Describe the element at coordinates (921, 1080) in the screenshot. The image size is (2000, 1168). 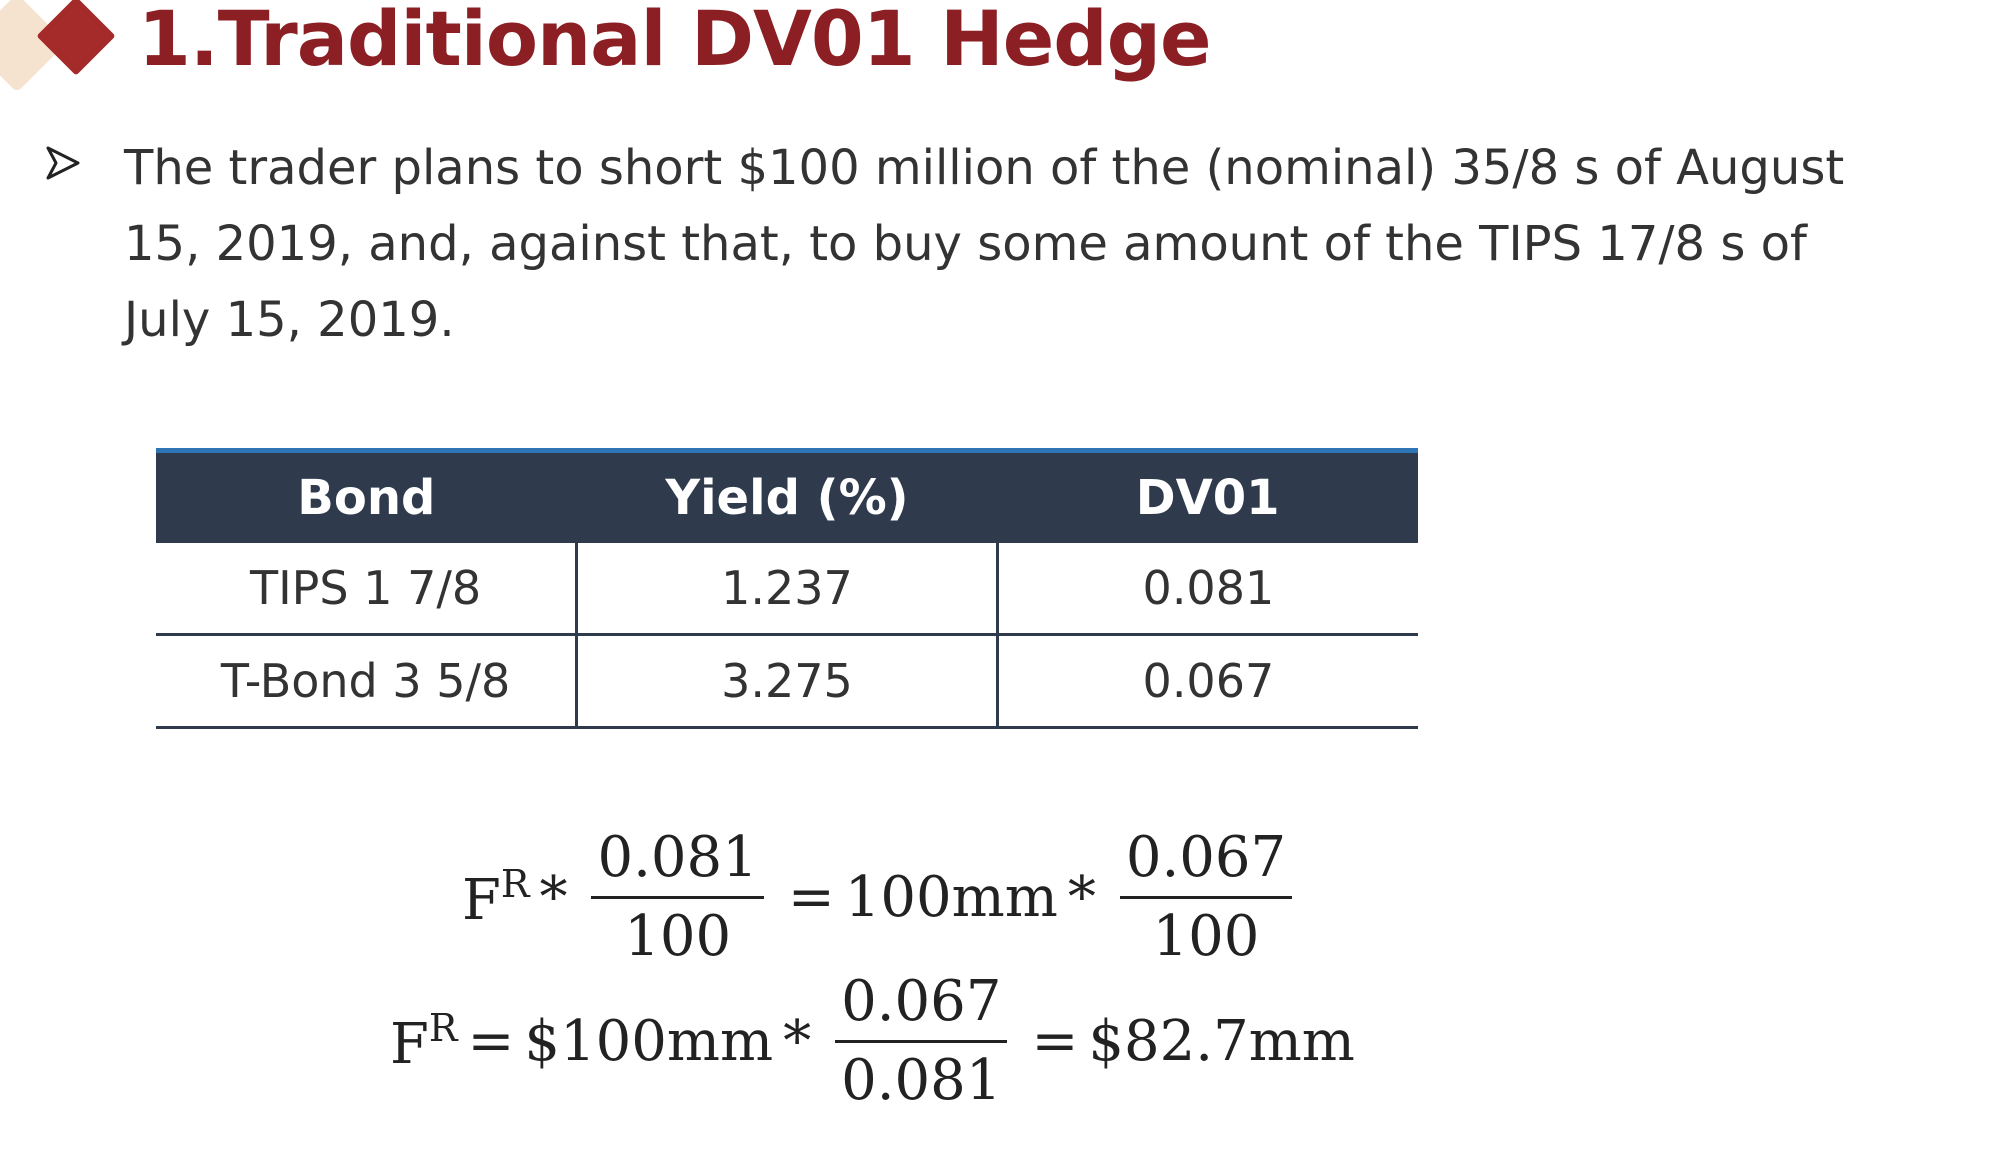
I see `eq2-frac-denominator: 0.081` at that location.